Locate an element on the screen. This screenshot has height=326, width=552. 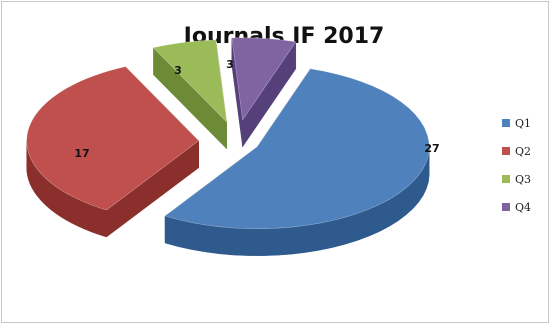
data-label-q3: 3 is located at coordinates (178, 70).